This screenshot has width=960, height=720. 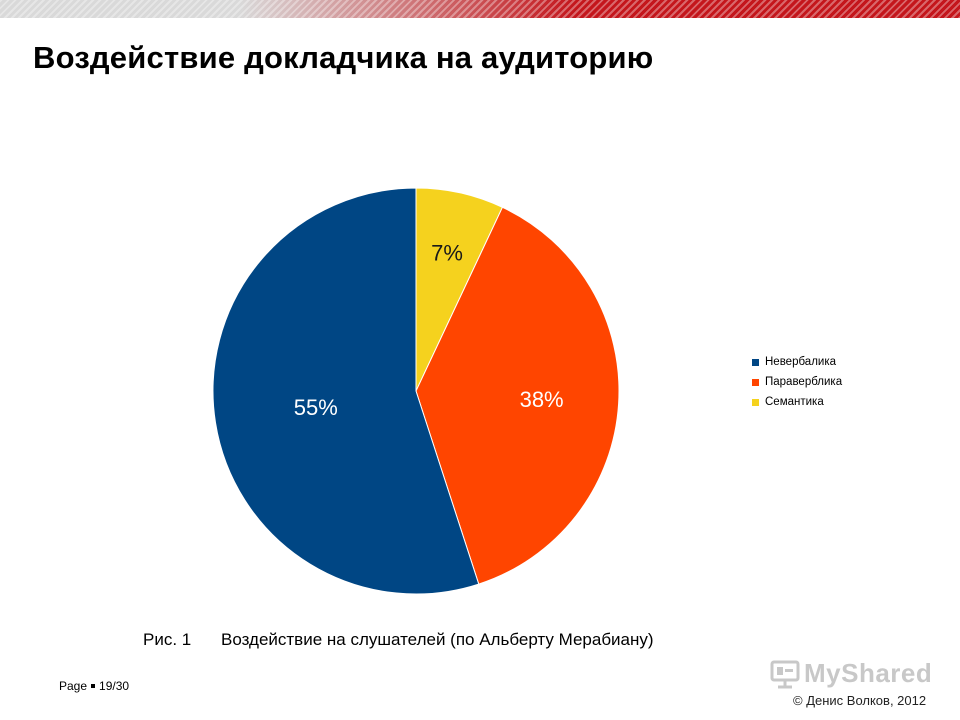 I want to click on myshared-logo: MyShared, so click(x=851, y=673).